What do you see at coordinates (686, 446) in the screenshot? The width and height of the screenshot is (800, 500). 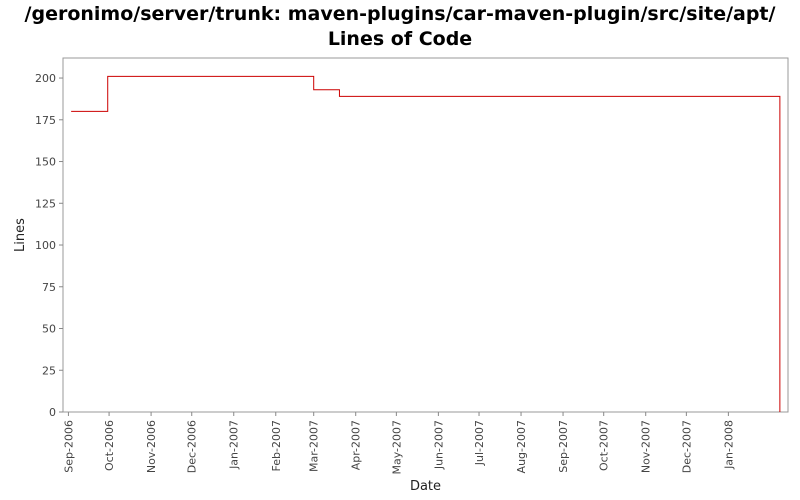 I see `x-tick-label: Dec-2007` at bounding box center [686, 446].